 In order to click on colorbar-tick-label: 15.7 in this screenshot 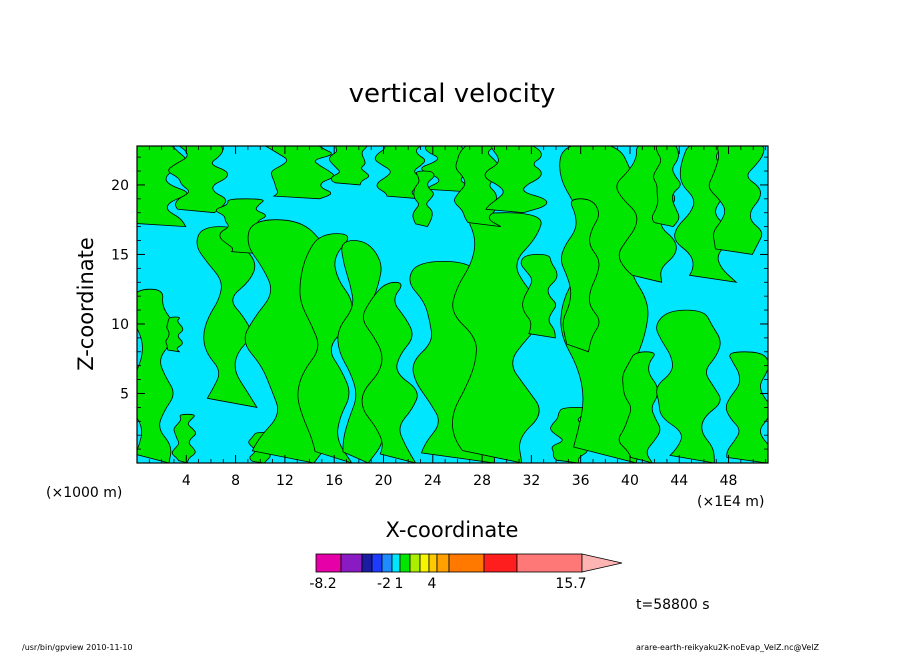, I will do `click(570, 584)`.